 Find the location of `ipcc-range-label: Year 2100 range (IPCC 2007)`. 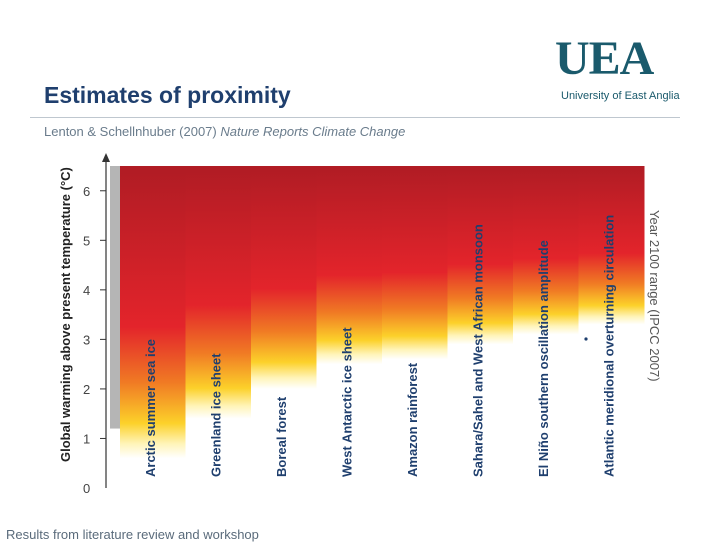

ipcc-range-label: Year 2100 range (IPCC 2007) is located at coordinates (654, 296).